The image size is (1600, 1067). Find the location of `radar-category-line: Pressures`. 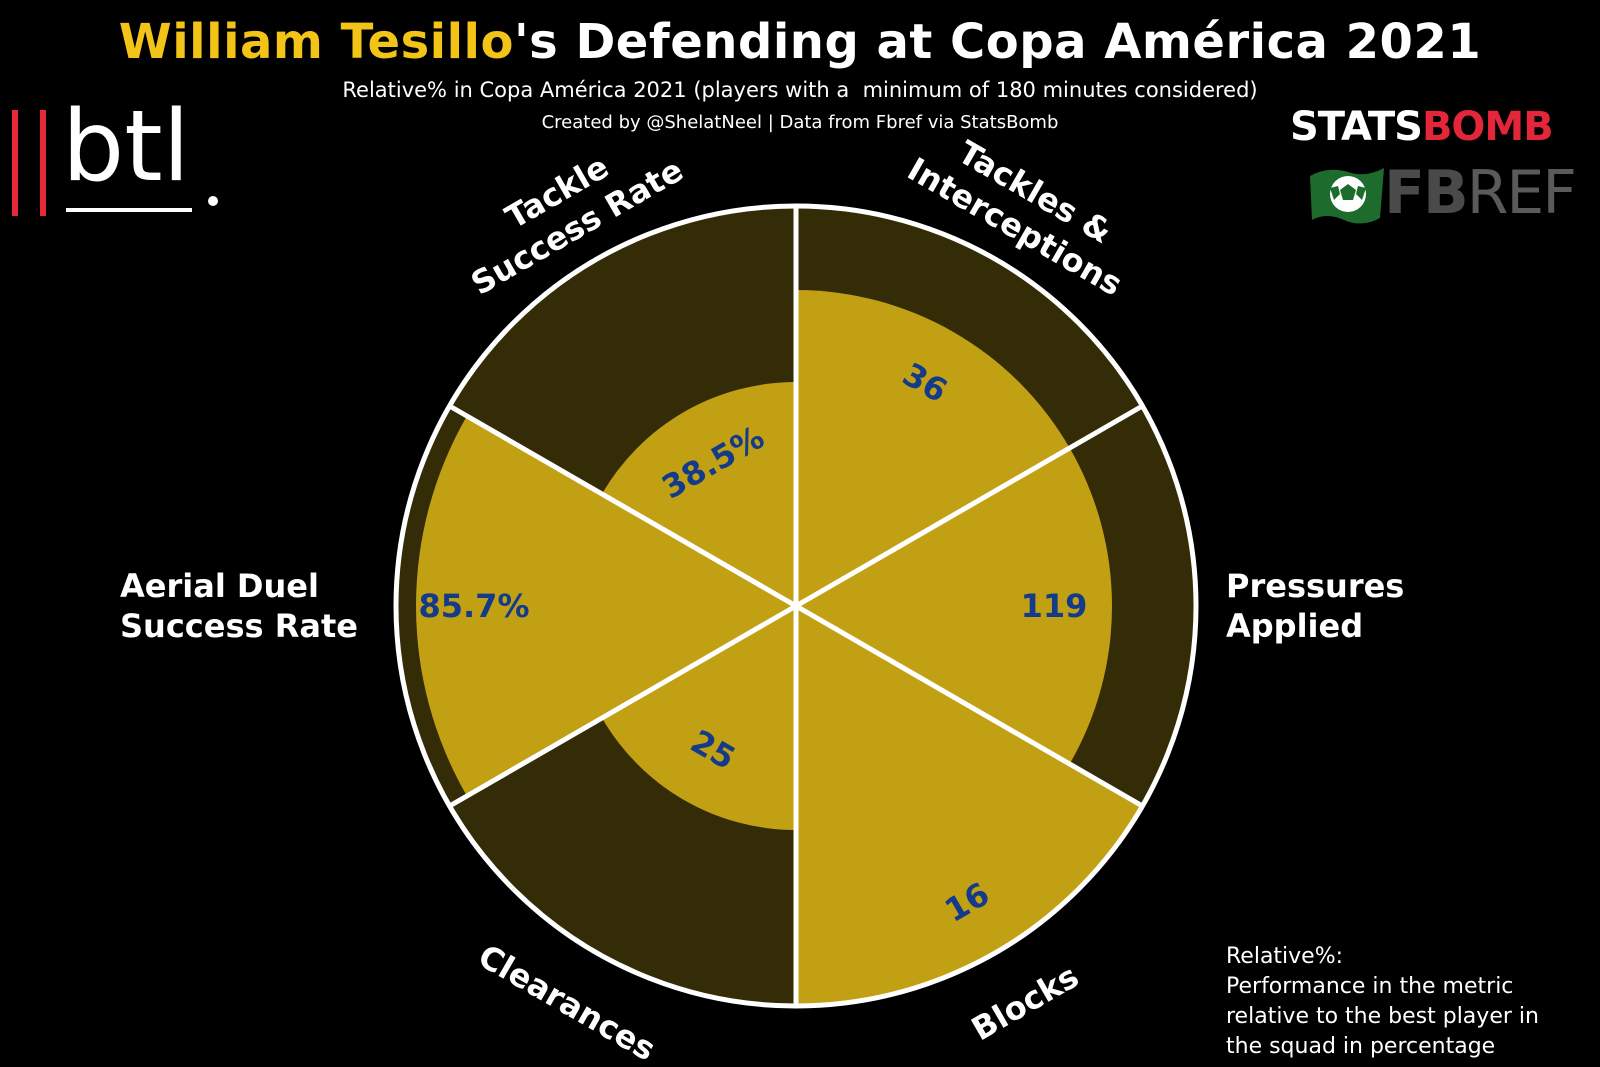

radar-category-line: Pressures is located at coordinates (1315, 586).